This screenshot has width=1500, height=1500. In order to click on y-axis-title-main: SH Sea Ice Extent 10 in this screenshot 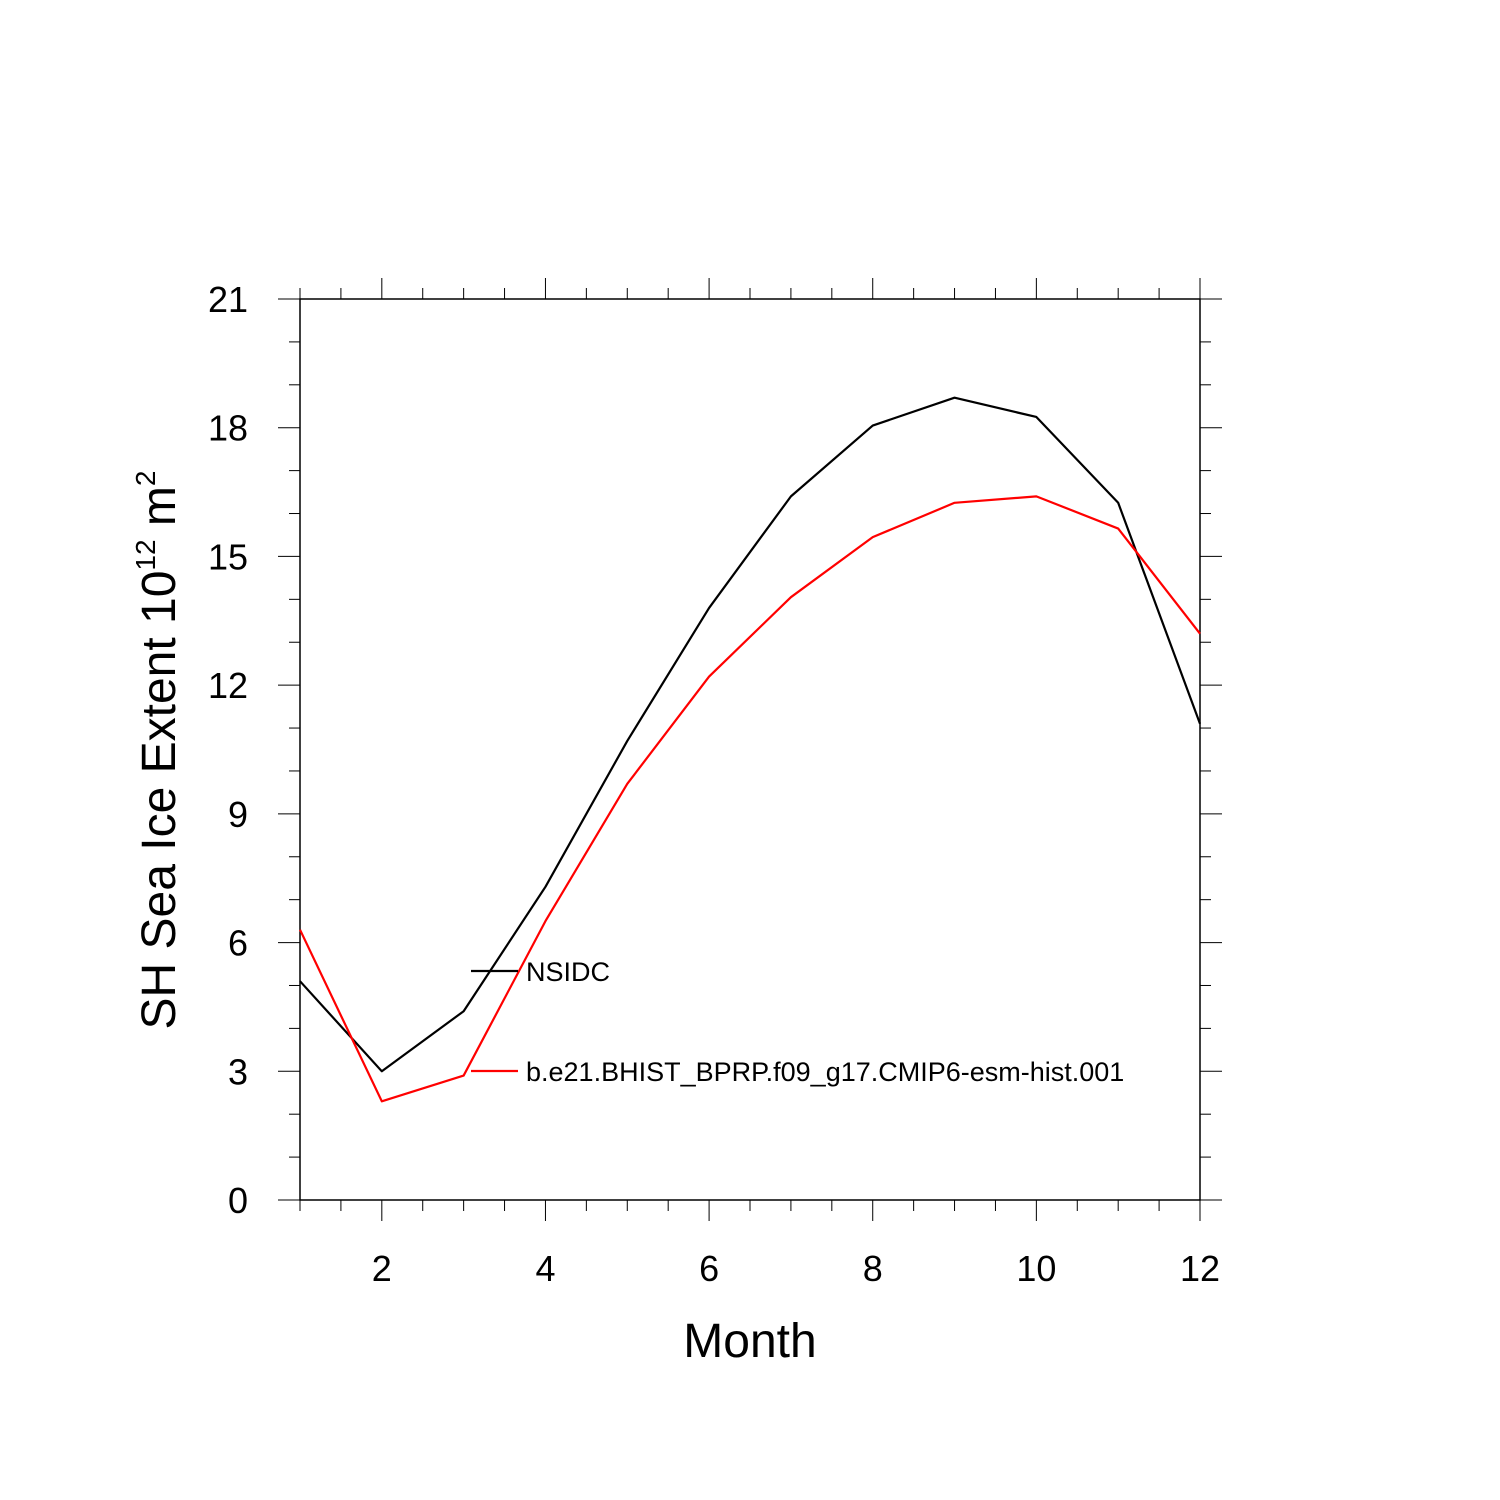, I will do `click(159, 800)`.